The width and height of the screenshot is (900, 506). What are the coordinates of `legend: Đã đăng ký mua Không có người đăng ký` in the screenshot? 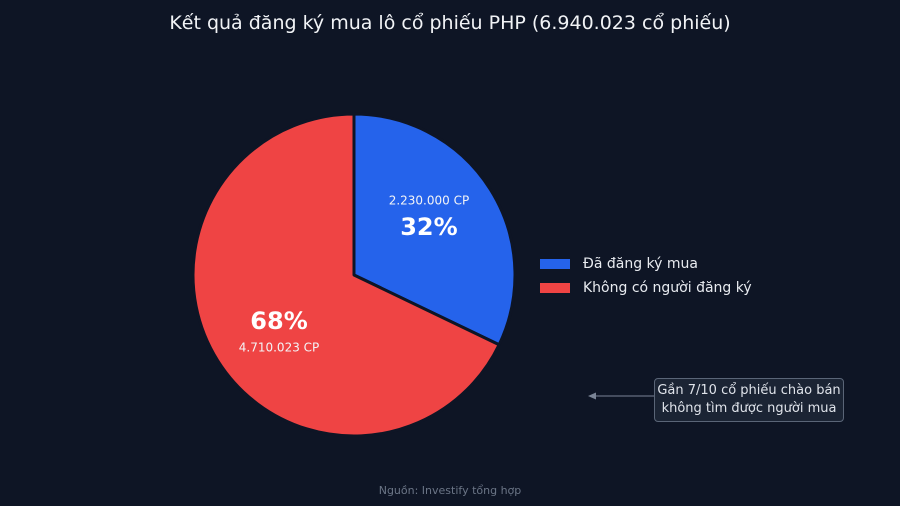 It's located at (646, 276).